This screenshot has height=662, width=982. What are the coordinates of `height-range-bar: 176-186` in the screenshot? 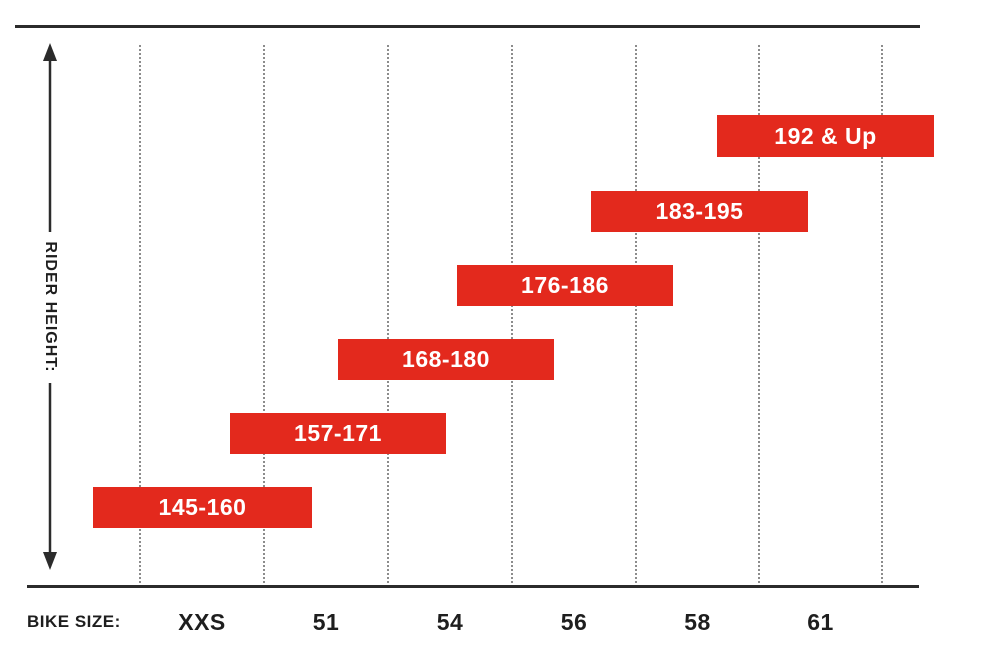 It's located at (565, 285).